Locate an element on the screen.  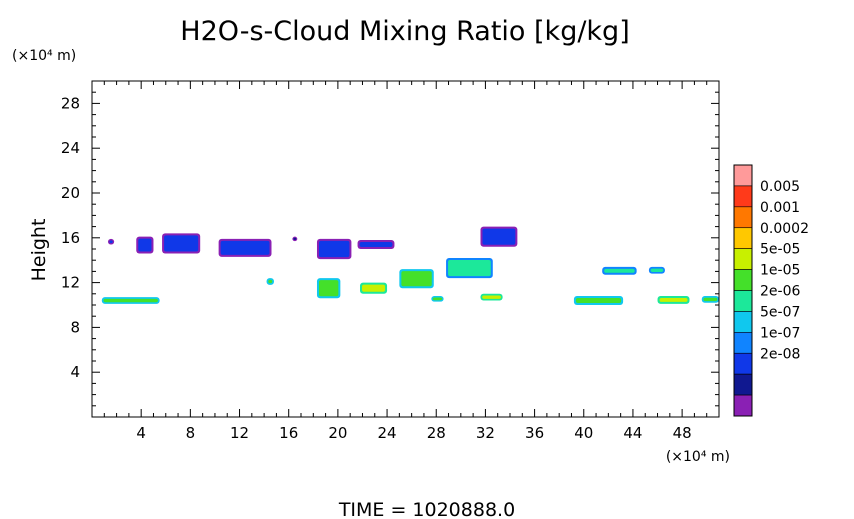
x-tick-label: 36 is located at coordinates (534, 433).